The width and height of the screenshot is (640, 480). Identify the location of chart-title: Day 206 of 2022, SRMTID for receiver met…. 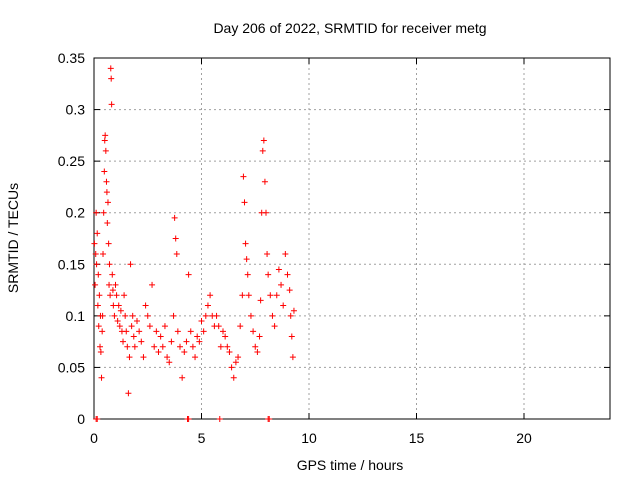
(349, 28).